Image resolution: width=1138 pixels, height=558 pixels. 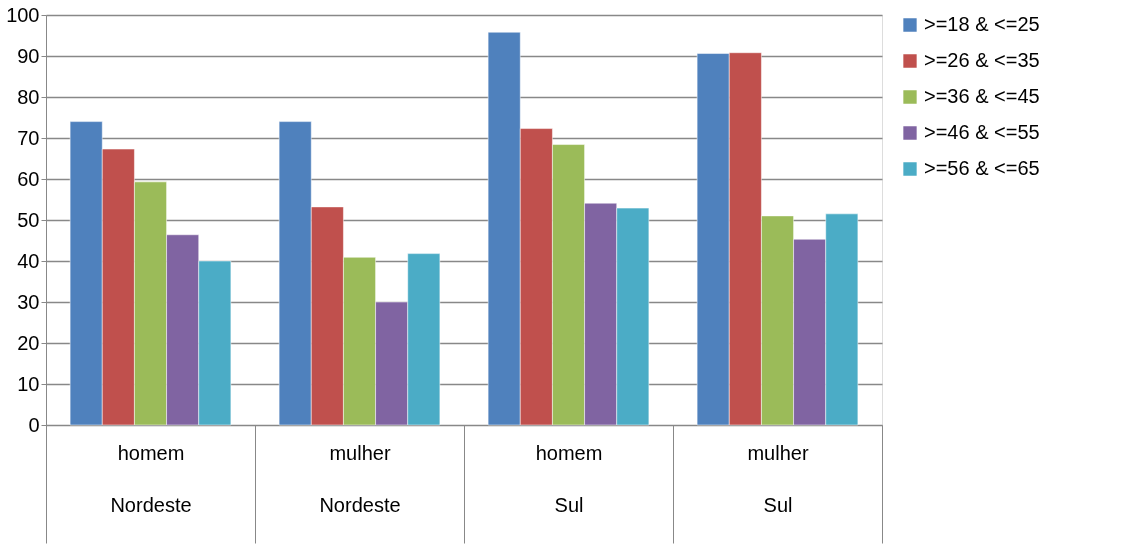 I want to click on y-tick-label: 60, so click(x=28, y=178).